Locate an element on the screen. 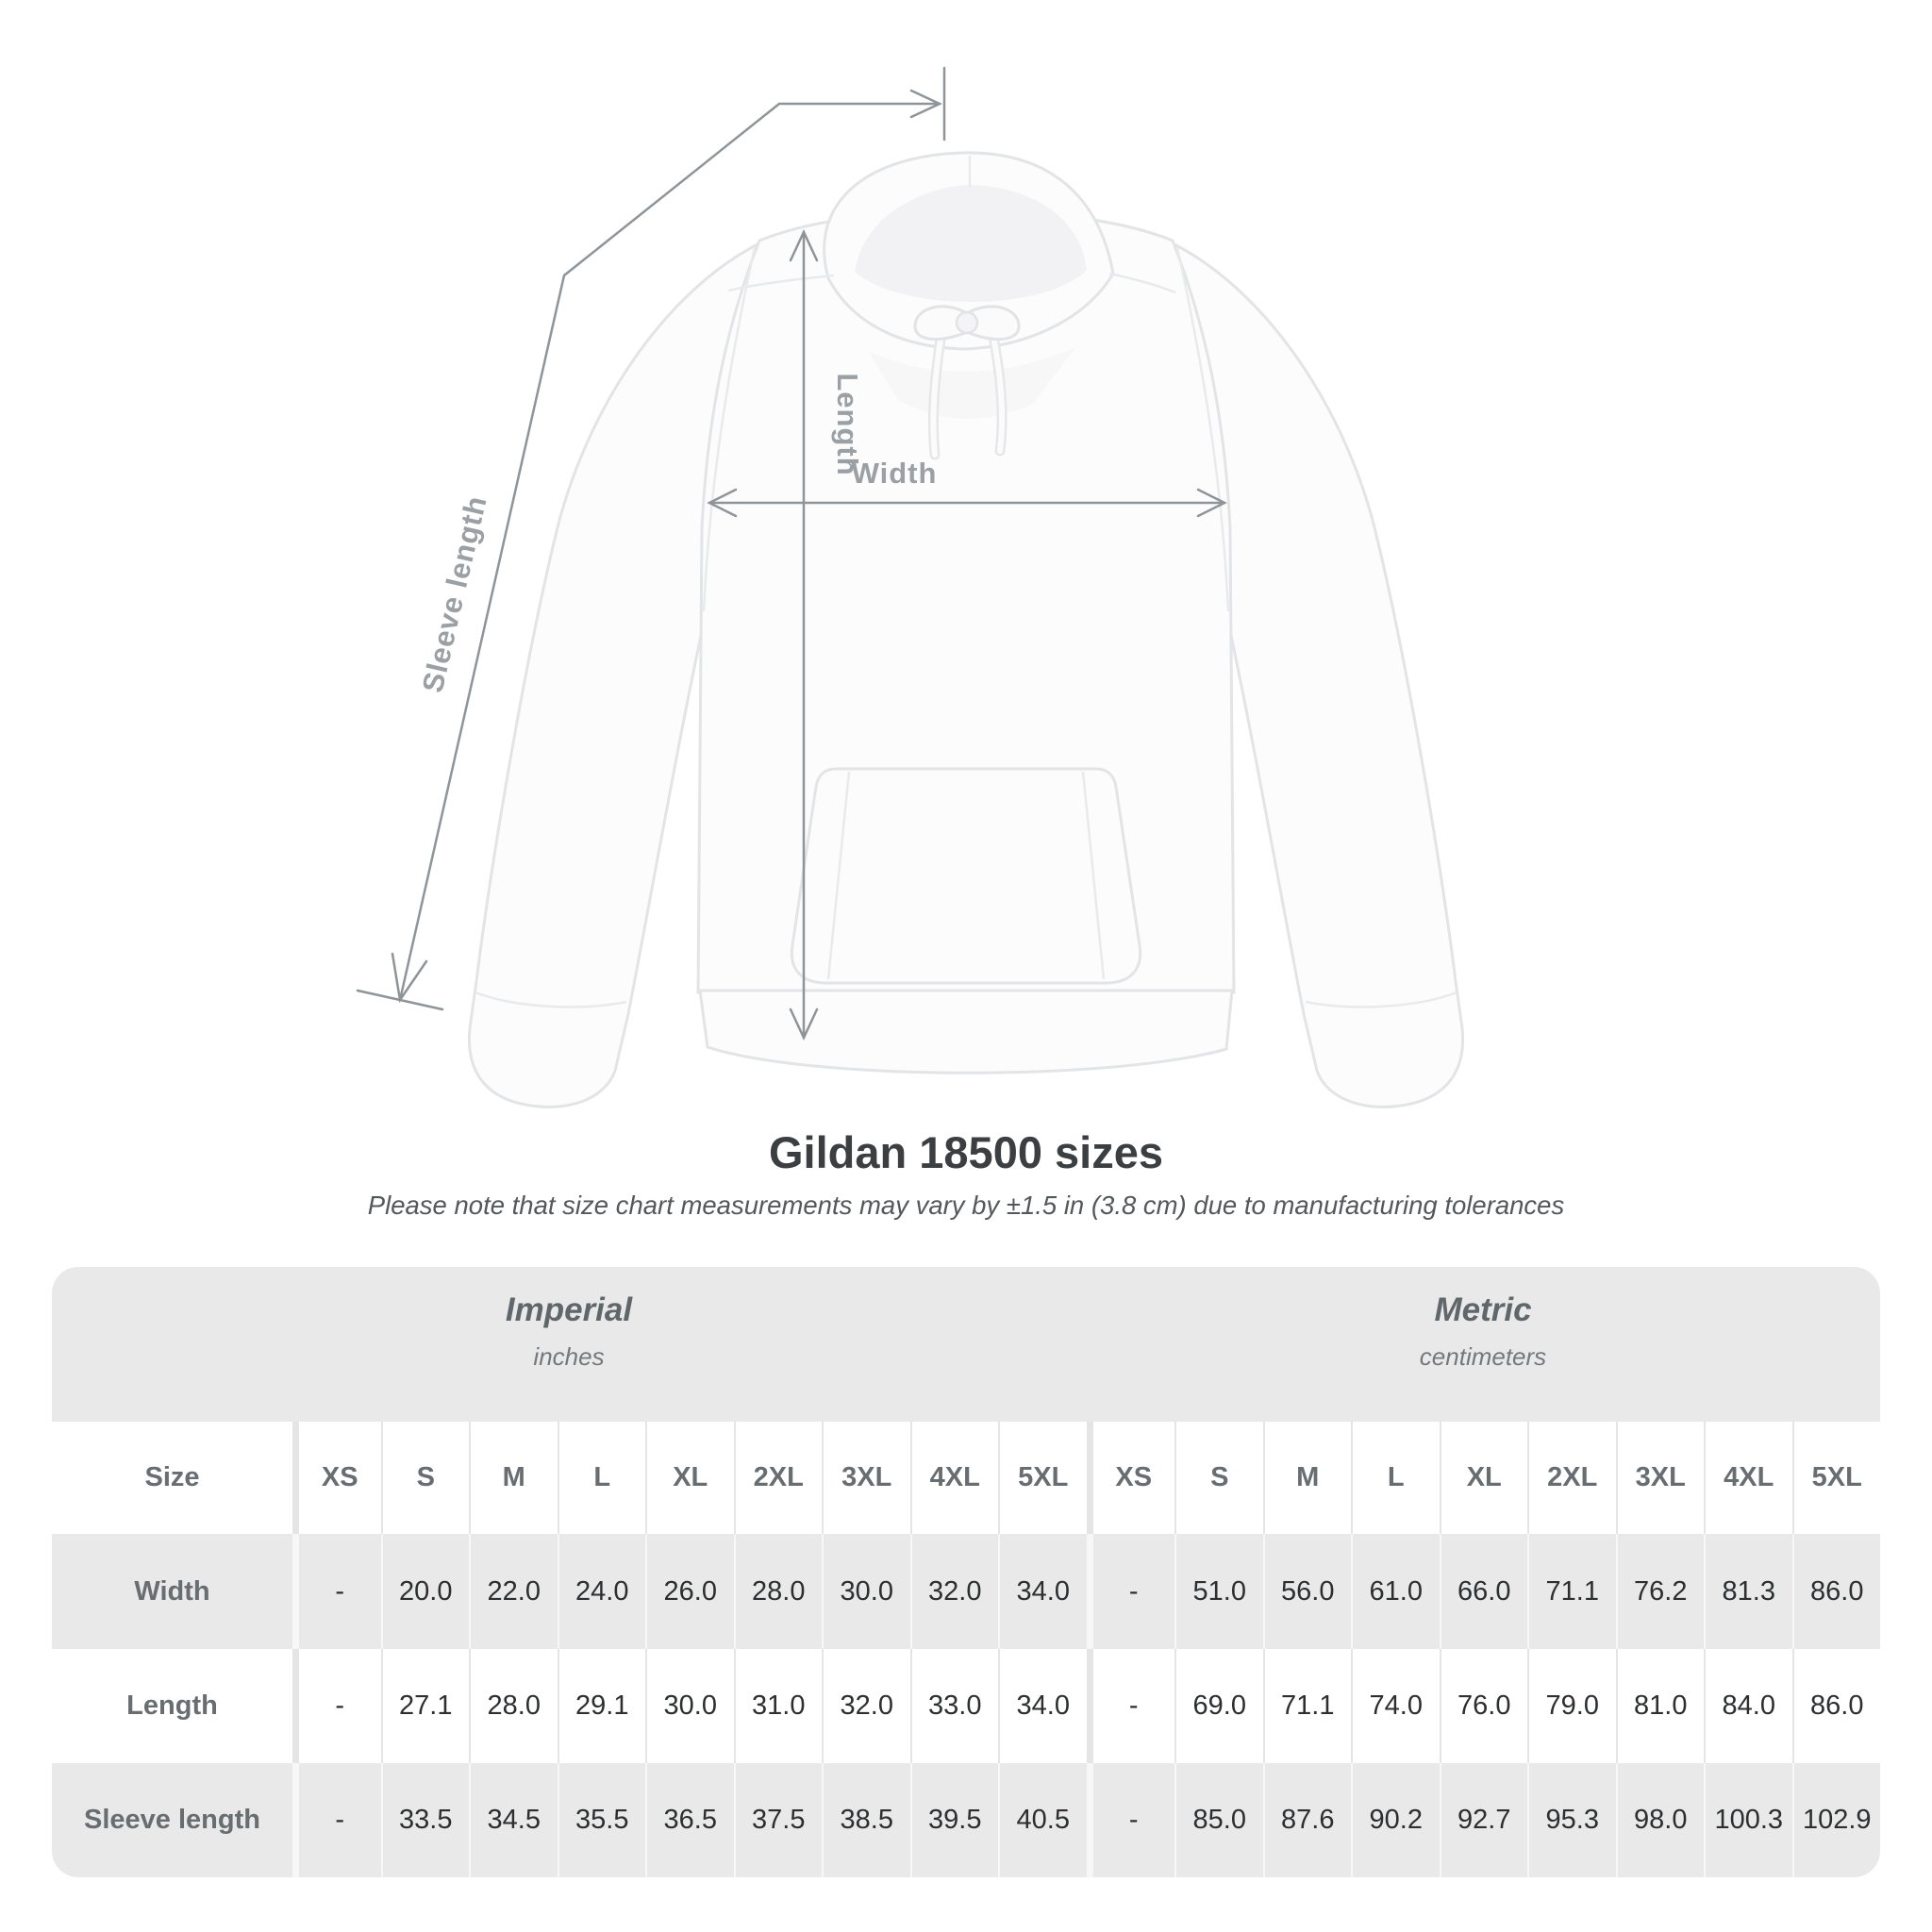 The height and width of the screenshot is (1932, 1932). value-cell: 76.2 is located at coordinates (1660, 1591).